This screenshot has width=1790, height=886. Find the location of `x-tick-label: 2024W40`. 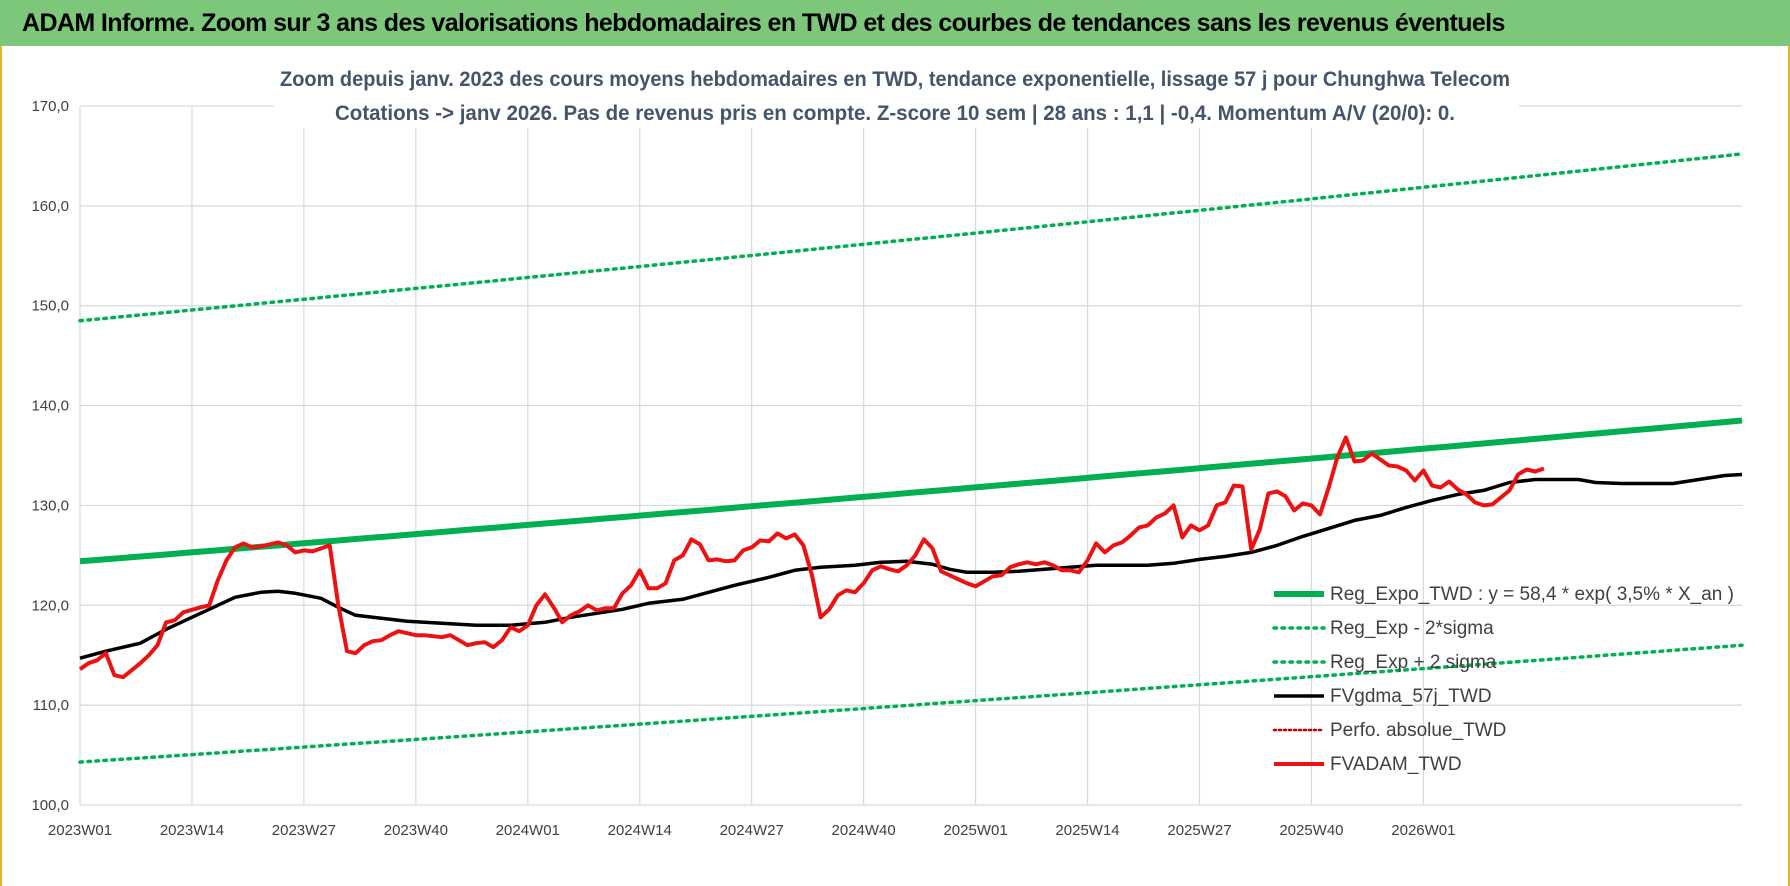

x-tick-label: 2024W40 is located at coordinates (864, 830).